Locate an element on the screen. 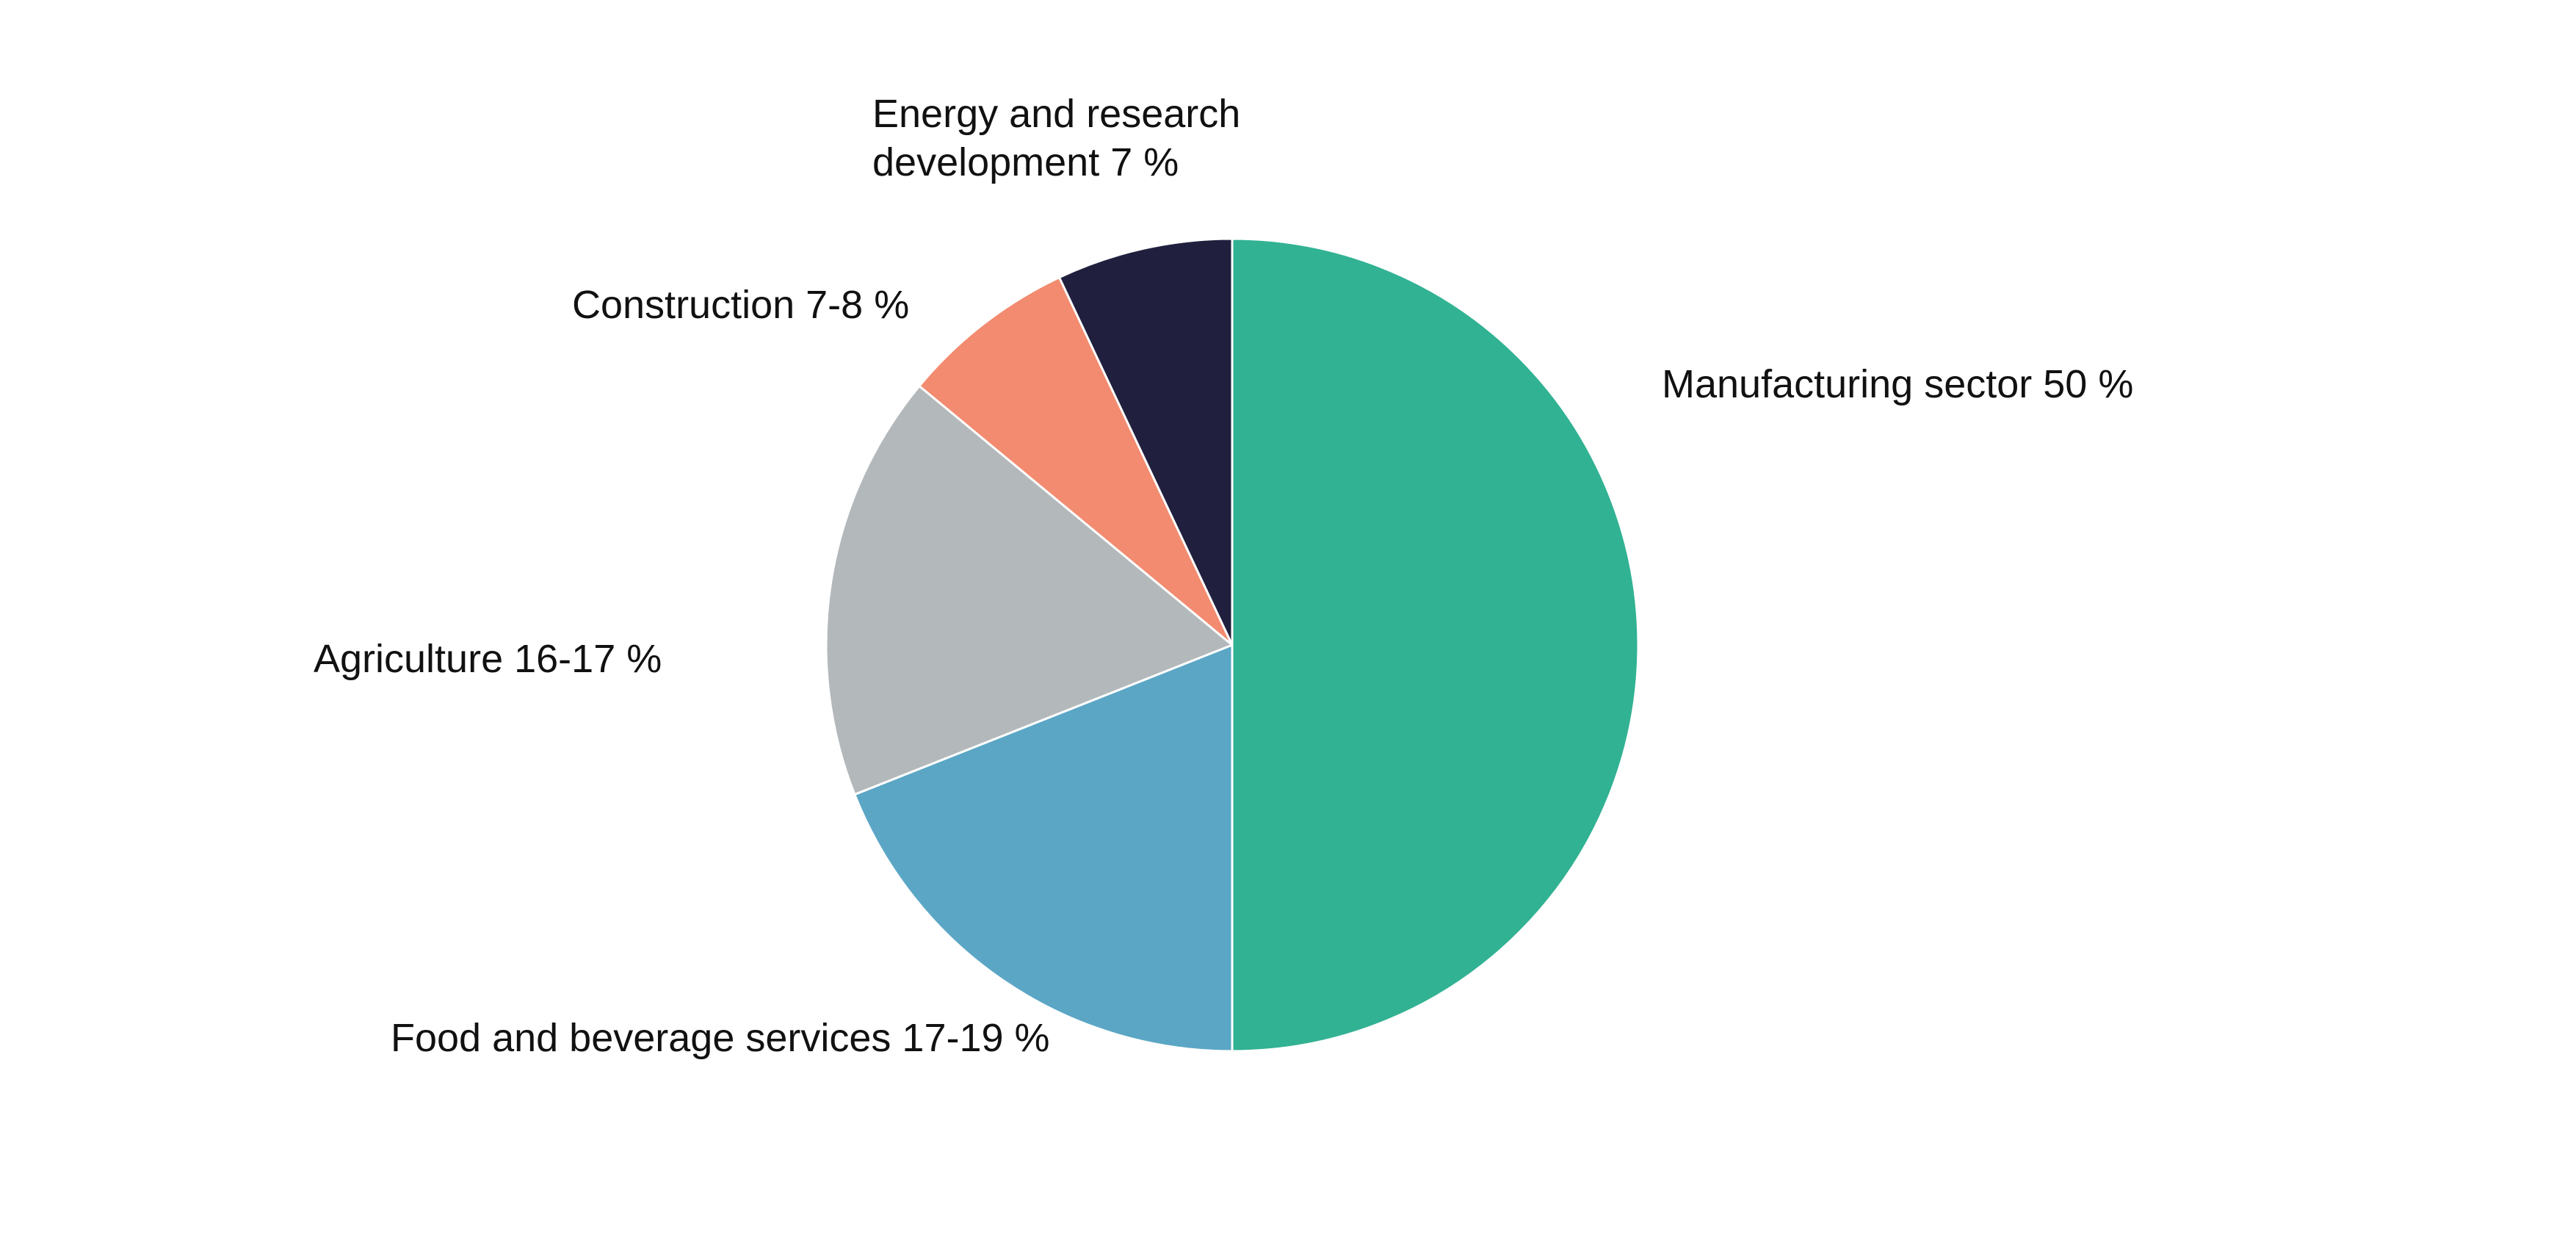 This screenshot has height=1251, width=2576. pie-slice-manufacturing-sector is located at coordinates (1435, 645).